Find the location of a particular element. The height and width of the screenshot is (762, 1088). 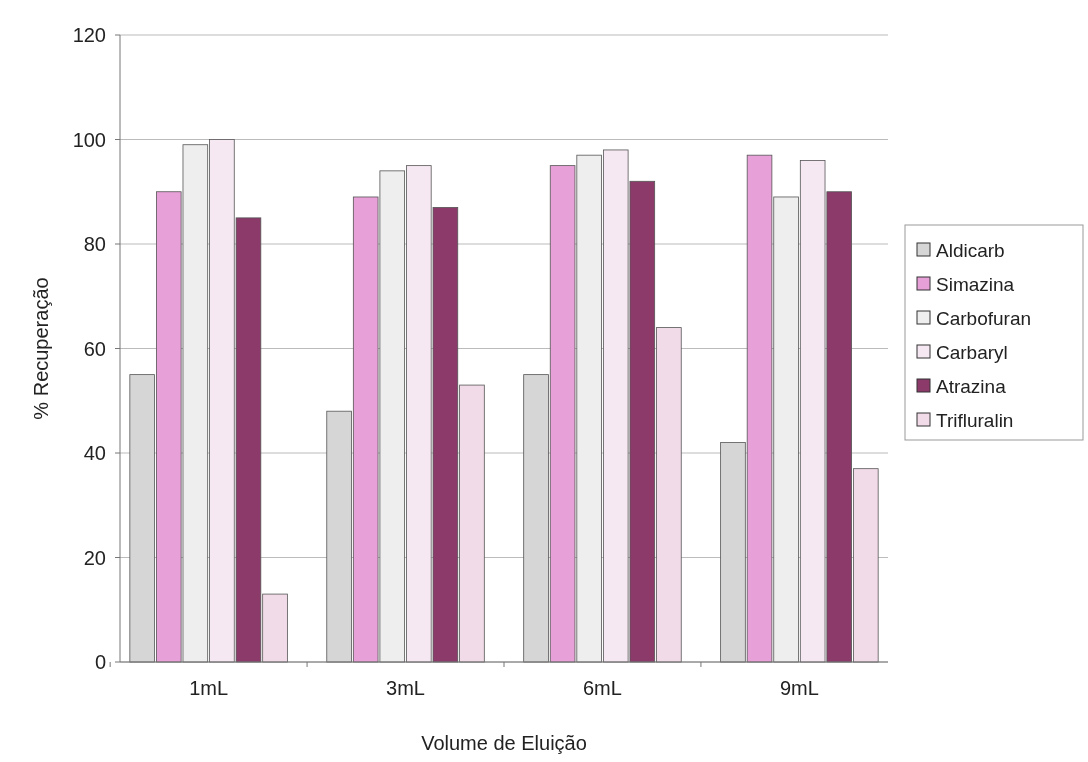

y-tick-label: 100 is located at coordinates (89, 139).